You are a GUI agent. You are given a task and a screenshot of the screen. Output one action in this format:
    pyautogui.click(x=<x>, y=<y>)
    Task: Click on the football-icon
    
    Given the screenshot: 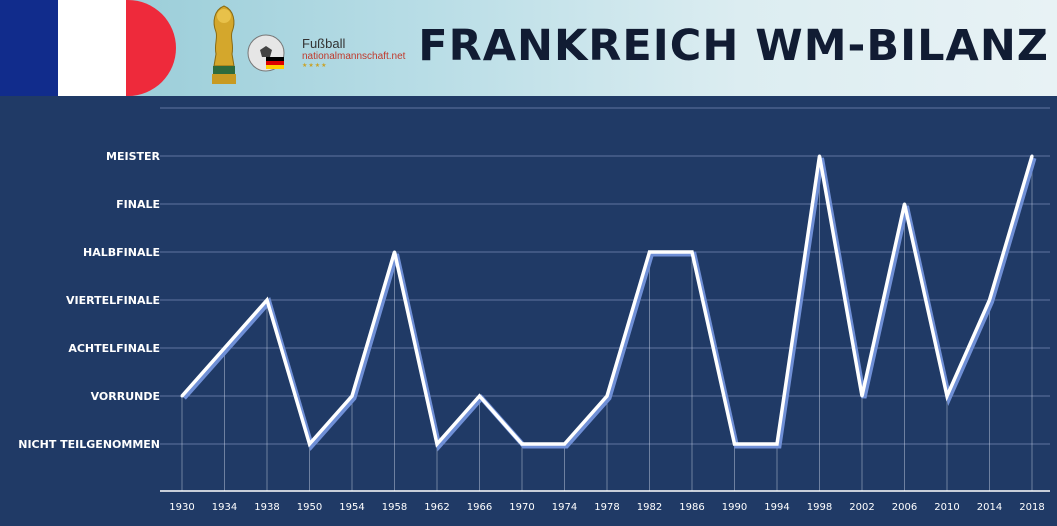 What is the action you would take?
    pyautogui.click(x=266, y=53)
    